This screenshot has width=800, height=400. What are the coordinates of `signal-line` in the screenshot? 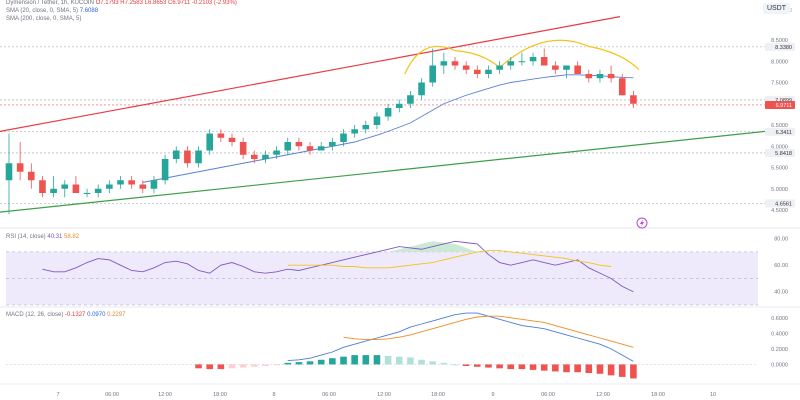 It's located at (488, 331).